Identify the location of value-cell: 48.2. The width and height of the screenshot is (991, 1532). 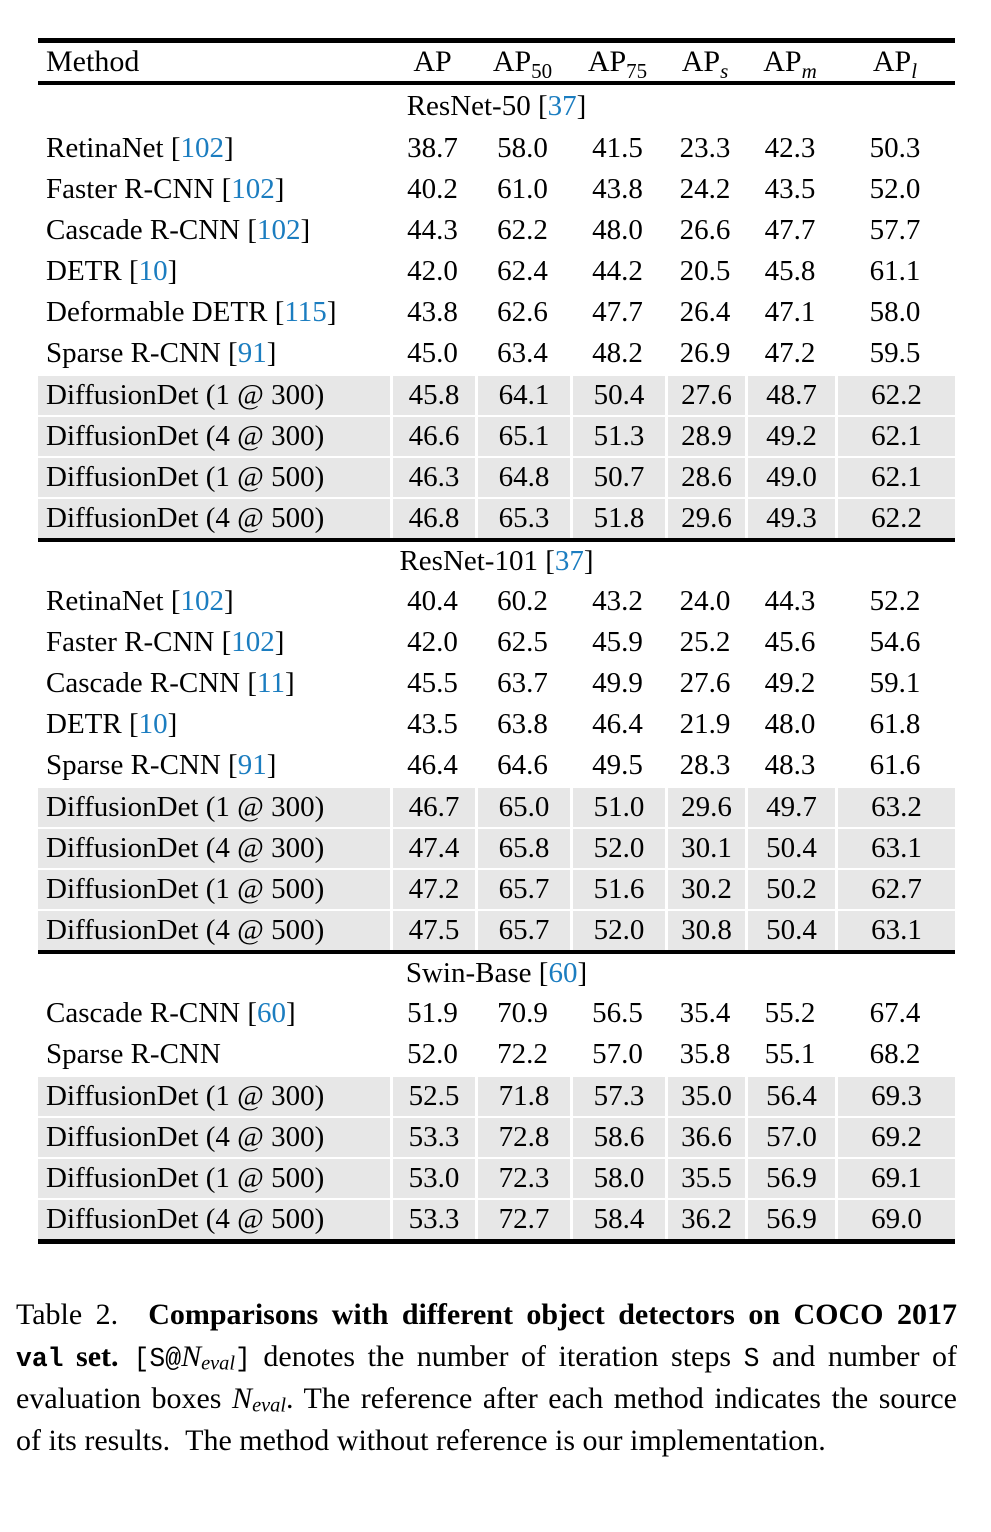
(617, 353).